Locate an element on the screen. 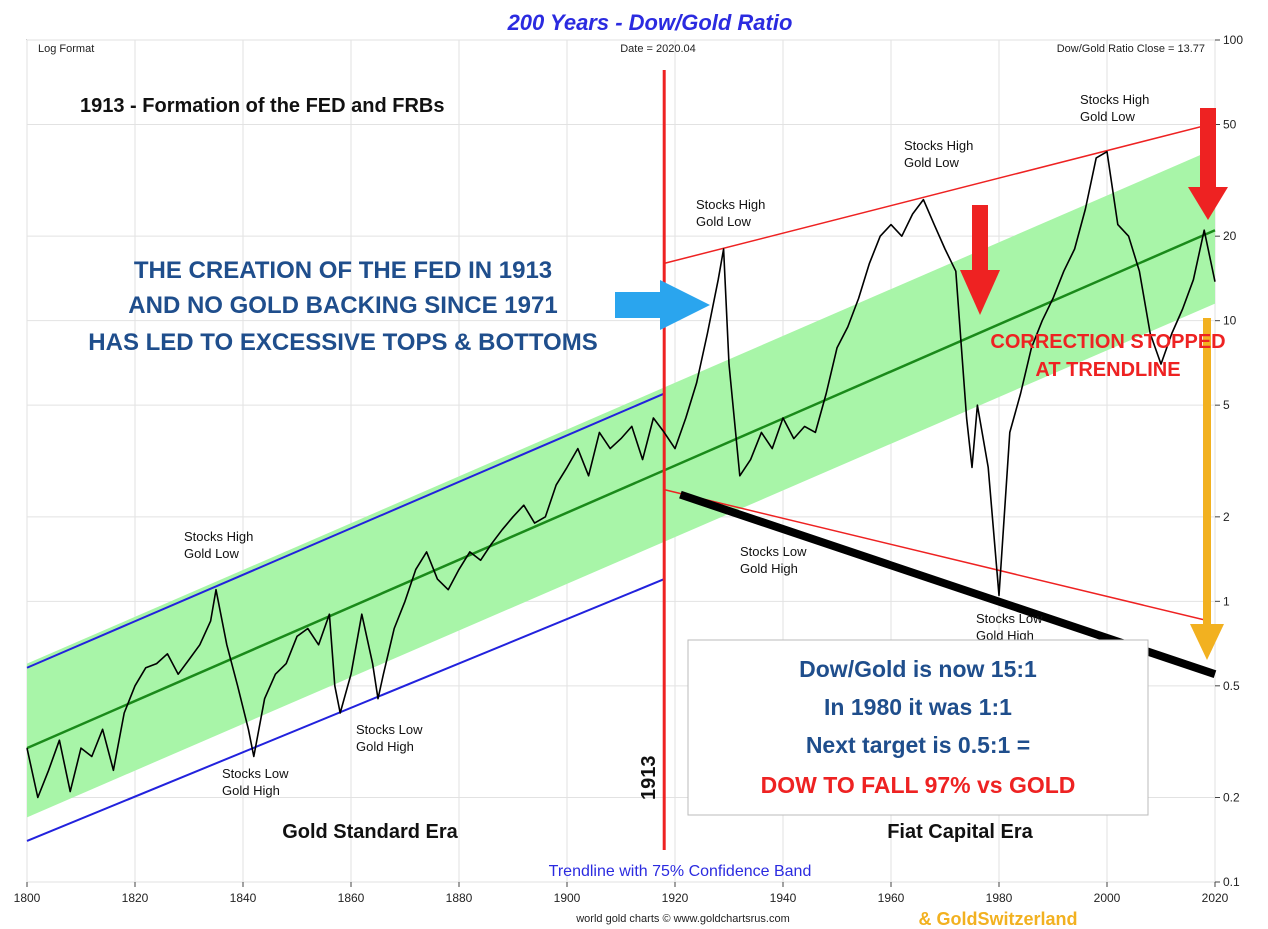 The height and width of the screenshot is (929, 1268). y-tick-label: 1 is located at coordinates (1226, 601).